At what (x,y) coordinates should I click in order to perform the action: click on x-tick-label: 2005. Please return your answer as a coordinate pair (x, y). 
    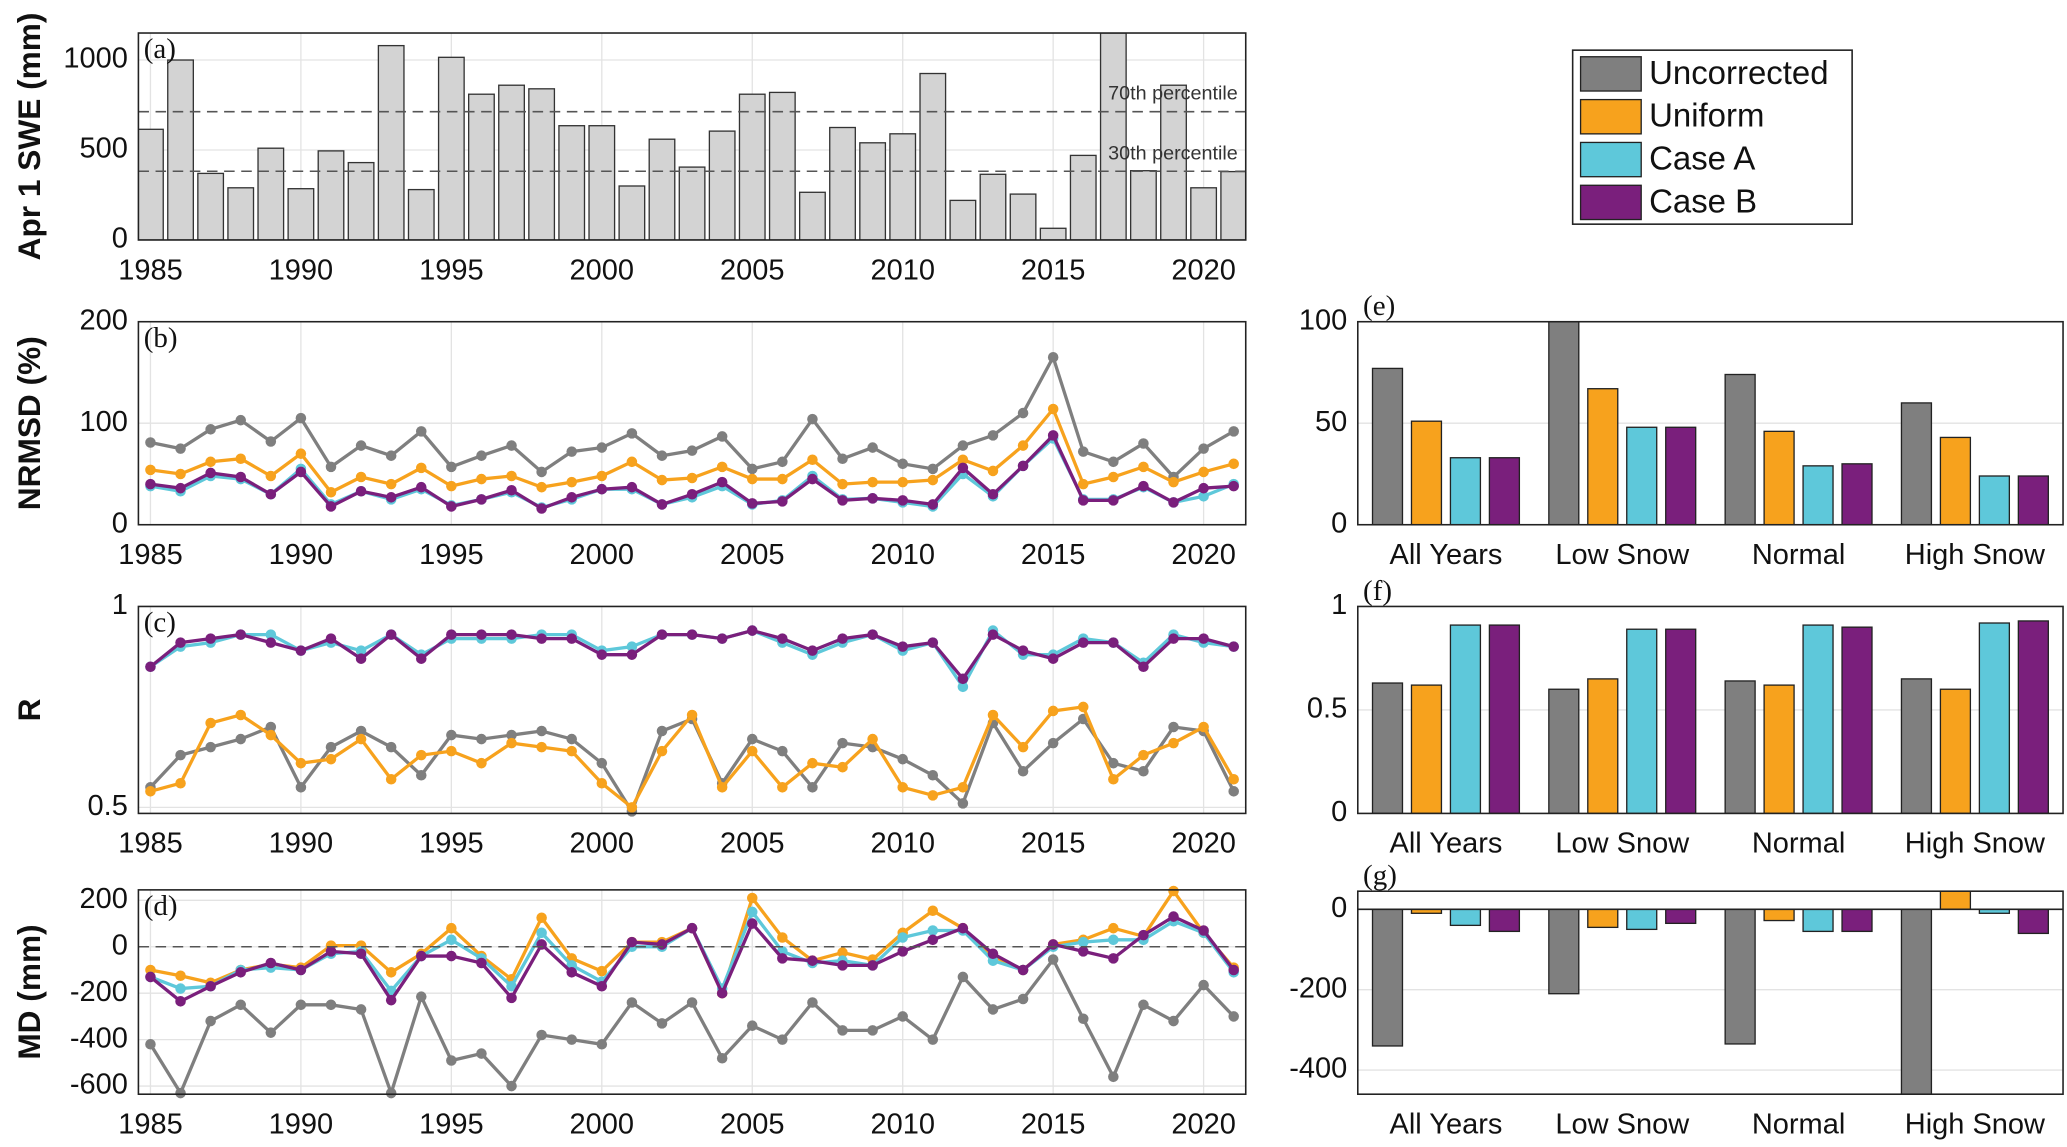
    Looking at the image, I should click on (752, 270).